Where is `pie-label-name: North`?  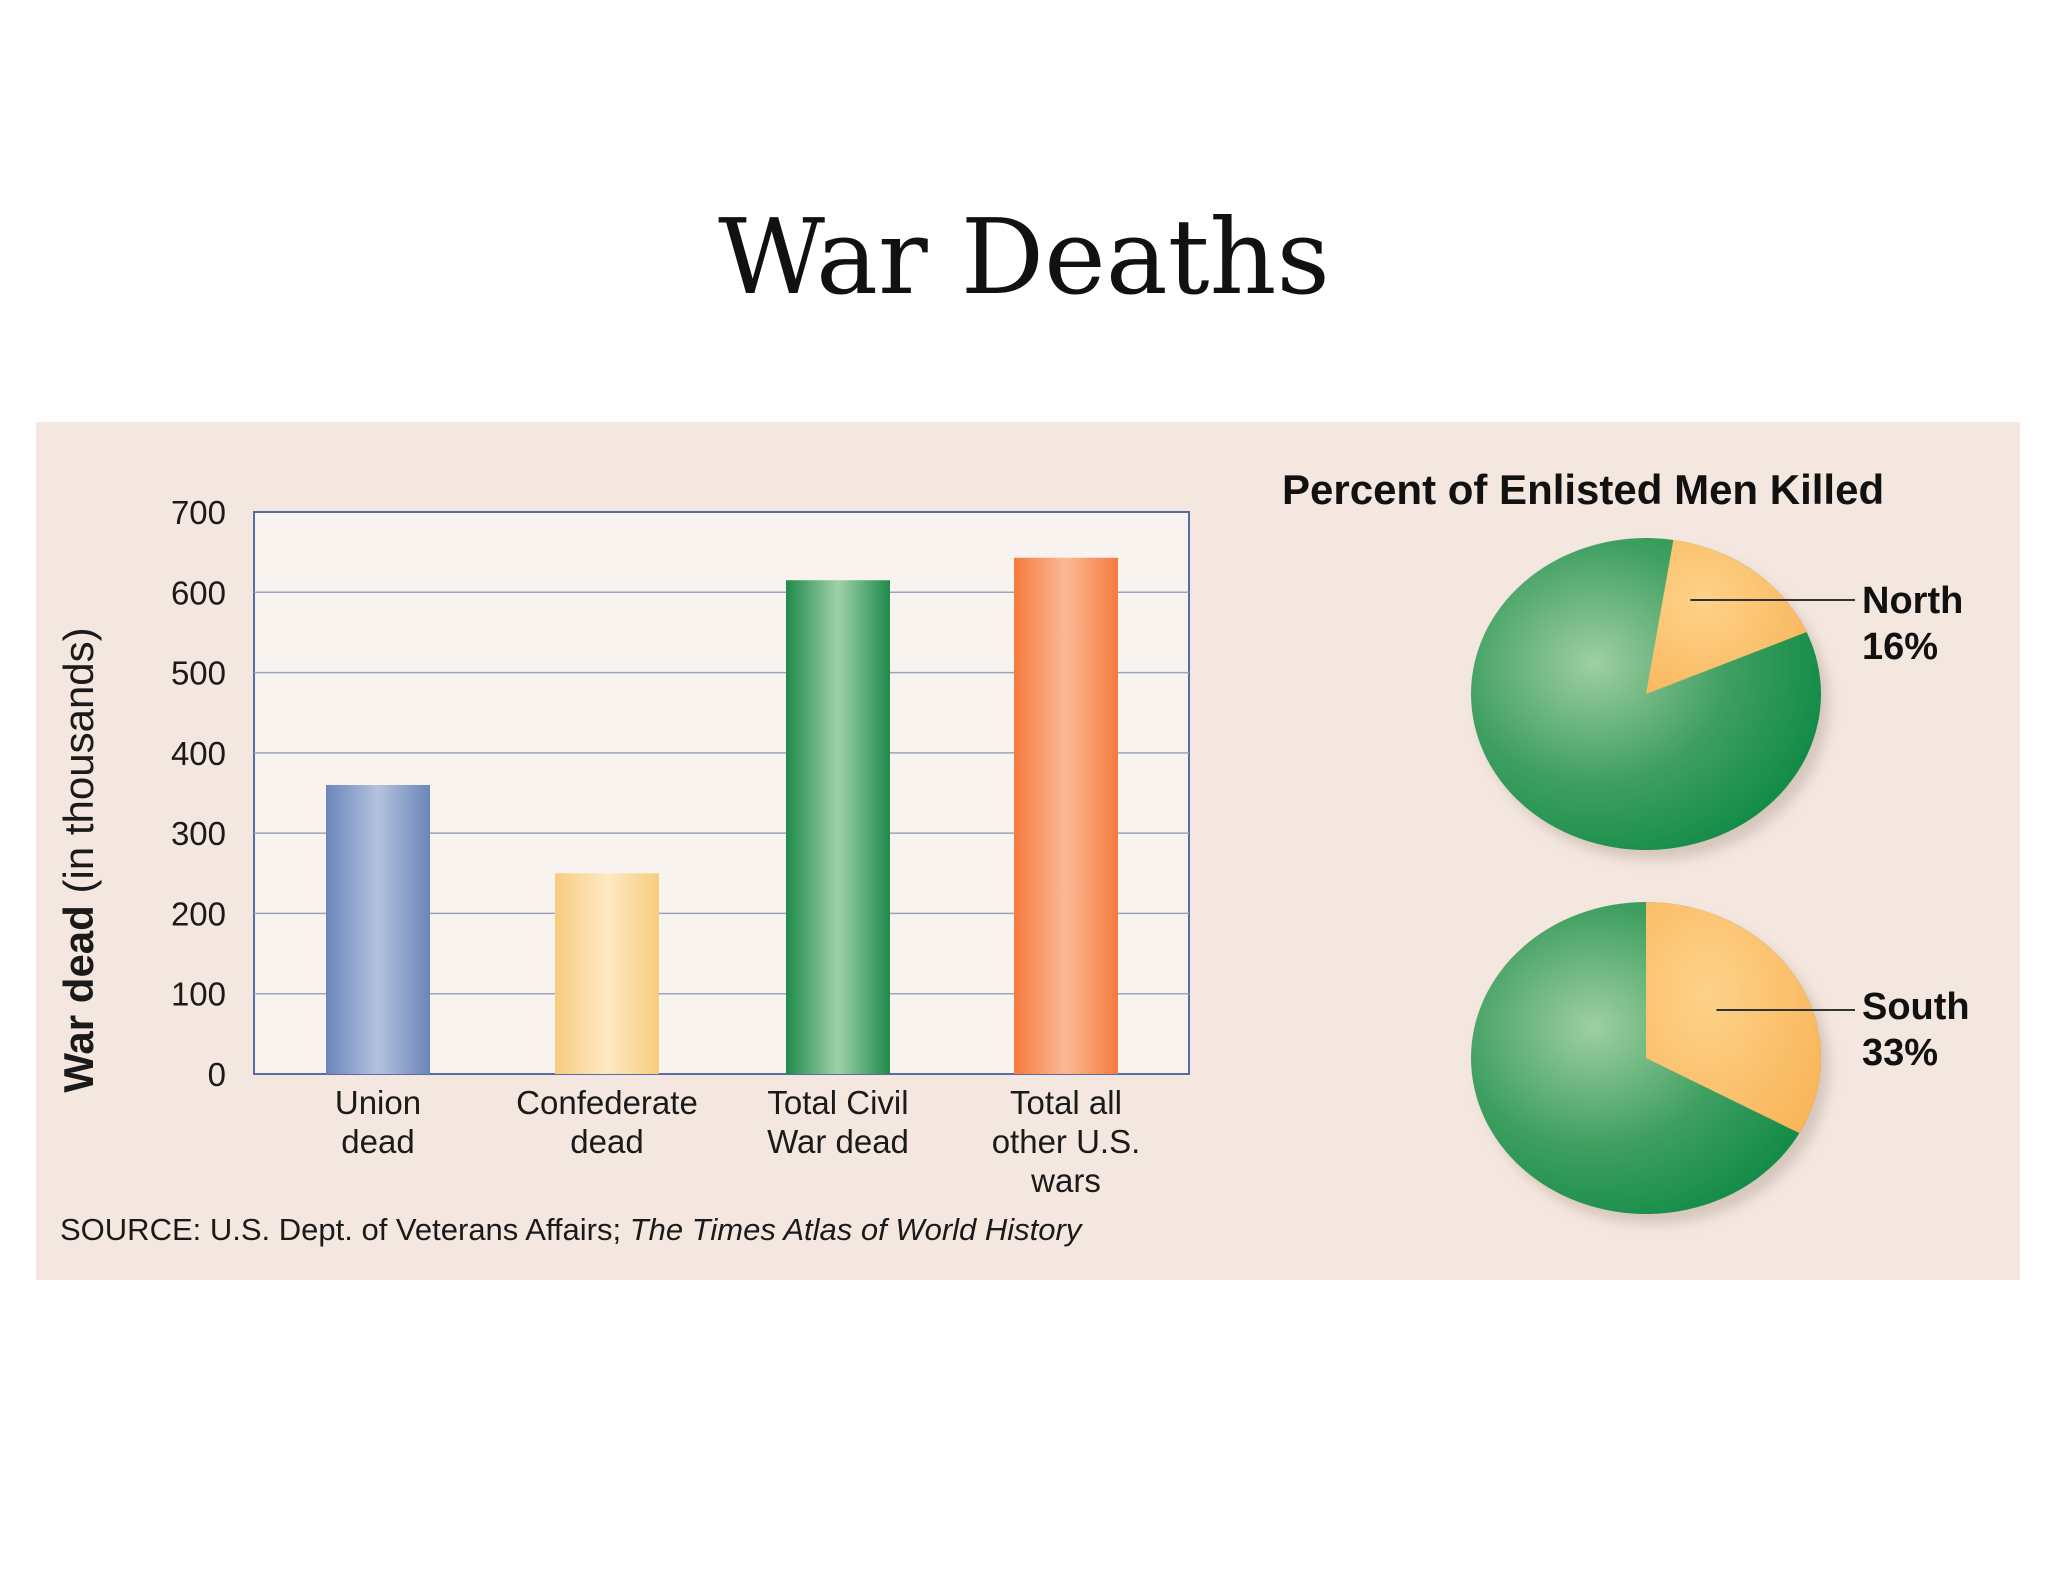 pie-label-name: North is located at coordinates (1913, 601).